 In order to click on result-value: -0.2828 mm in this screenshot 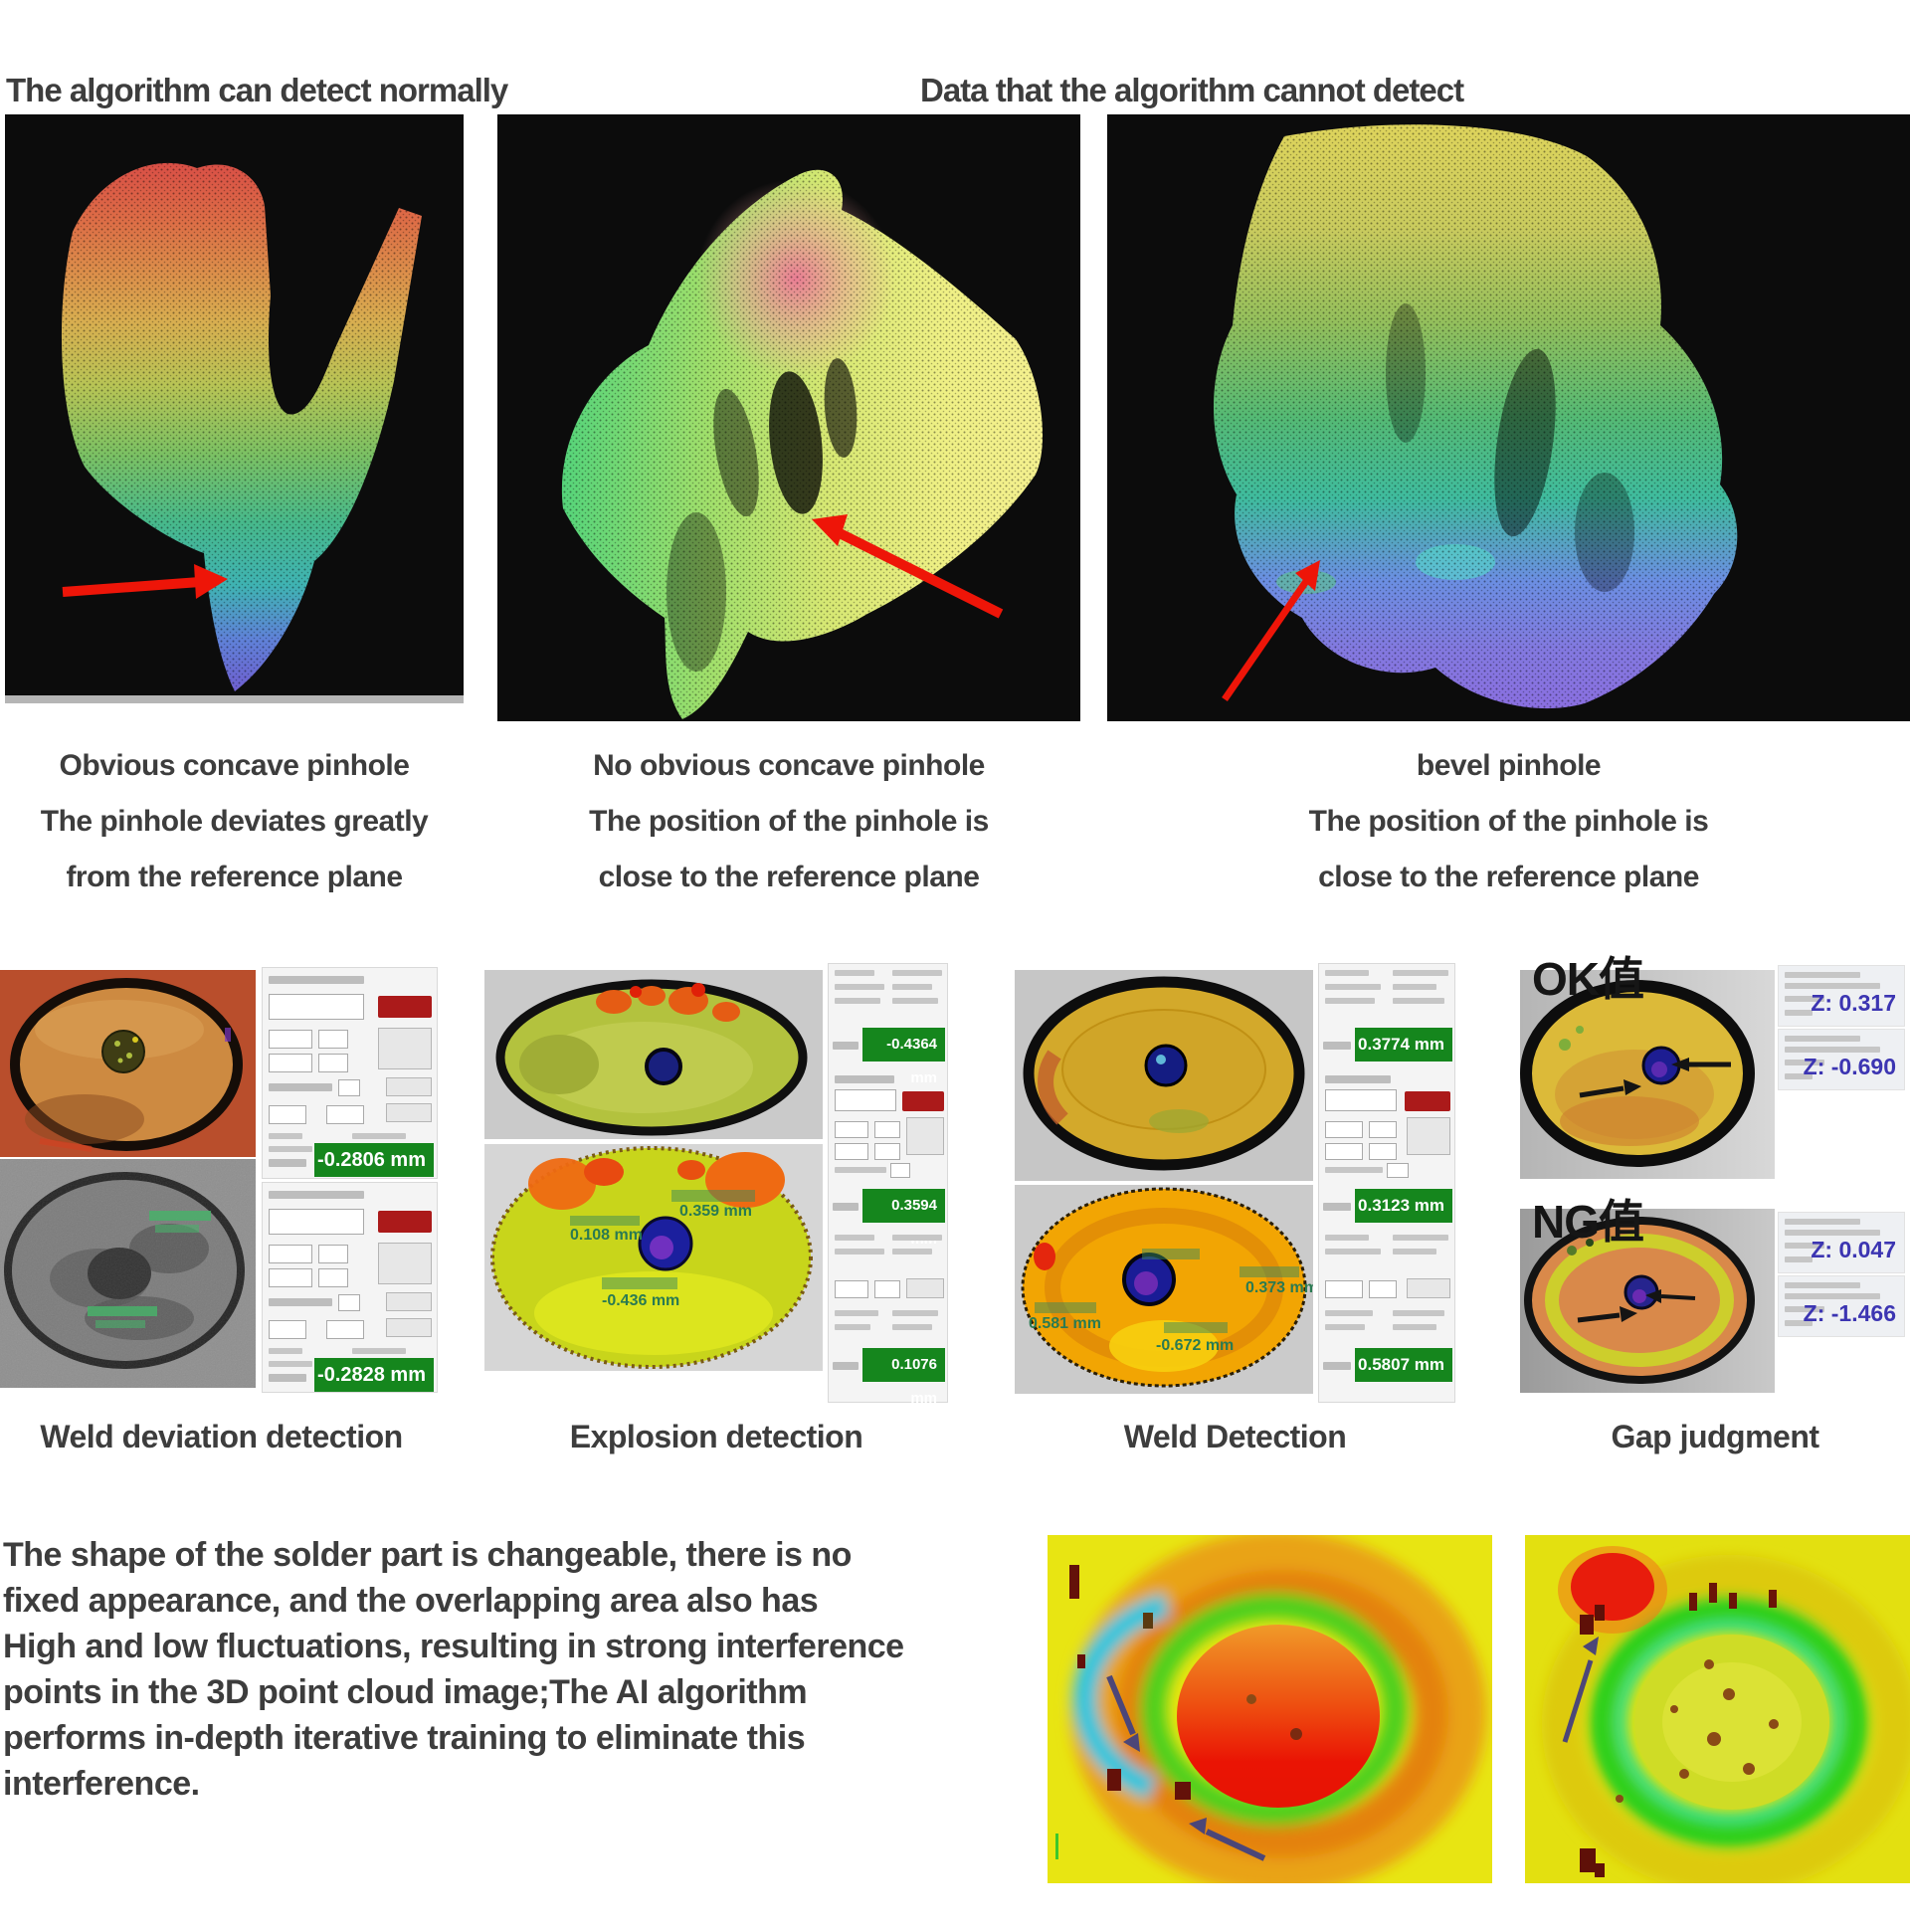, I will do `click(374, 1375)`.